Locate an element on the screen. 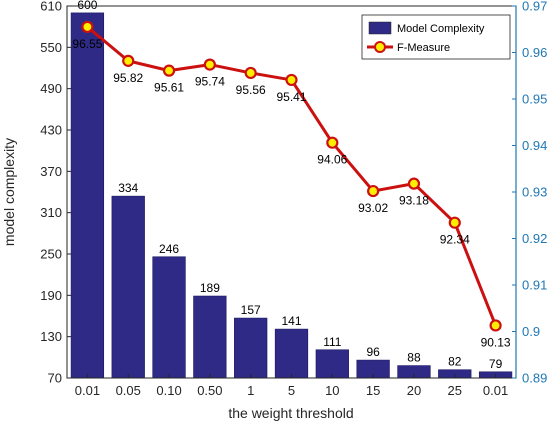 This screenshot has height=426, width=558. left-y-tick-label: 490 is located at coordinates (51, 88).